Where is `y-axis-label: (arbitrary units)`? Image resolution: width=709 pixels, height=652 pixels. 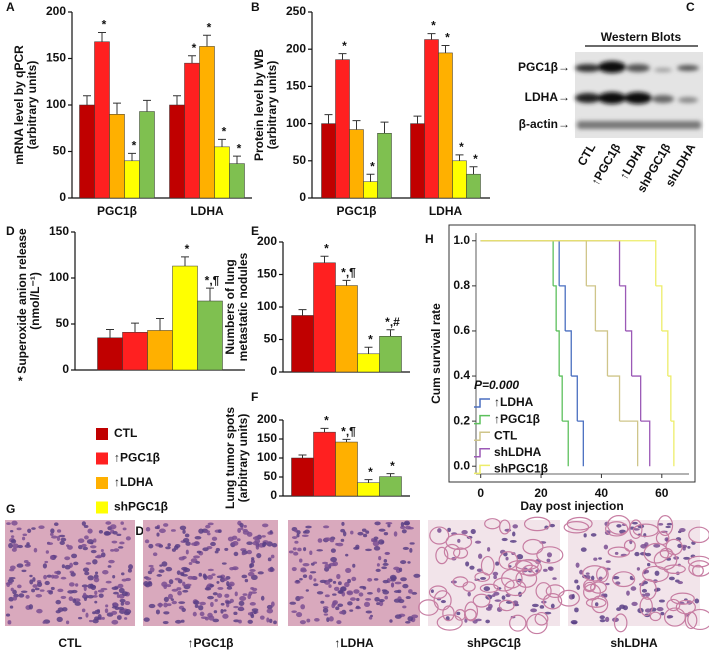 y-axis-label: (arbitrary units) is located at coordinates (272, 105).